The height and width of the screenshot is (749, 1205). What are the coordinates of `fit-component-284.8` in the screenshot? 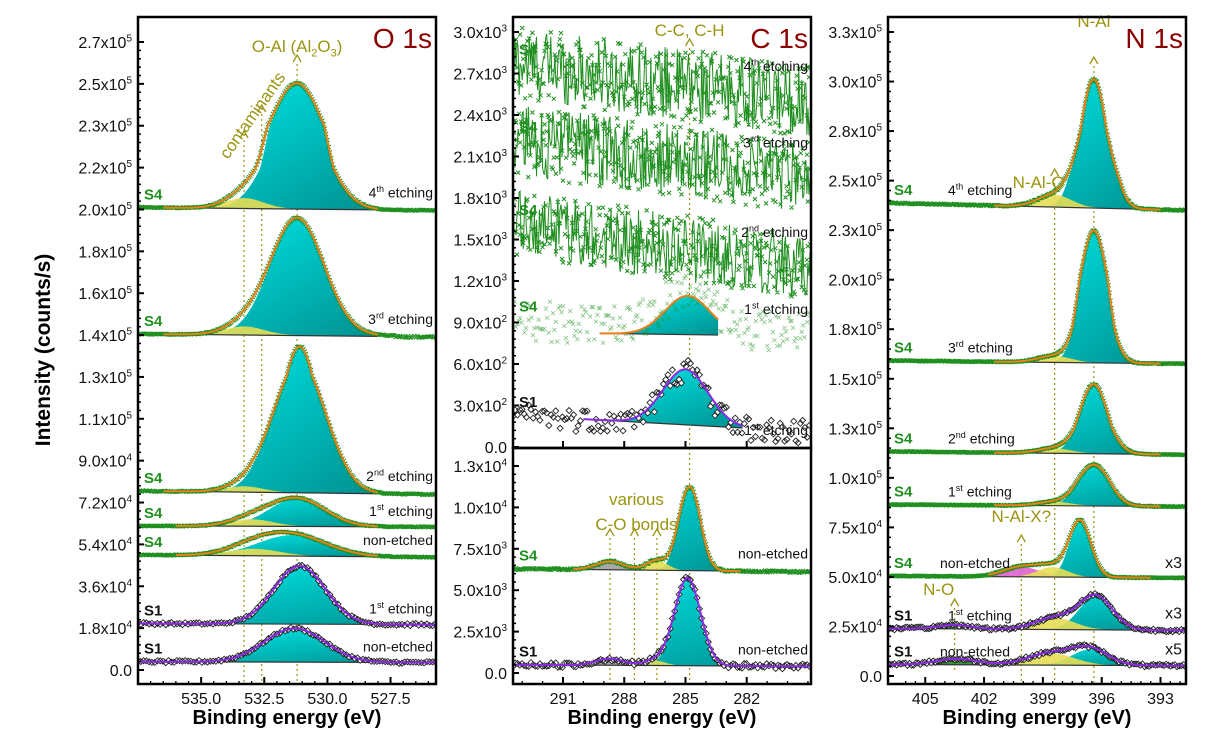 It's located at (657, 529).